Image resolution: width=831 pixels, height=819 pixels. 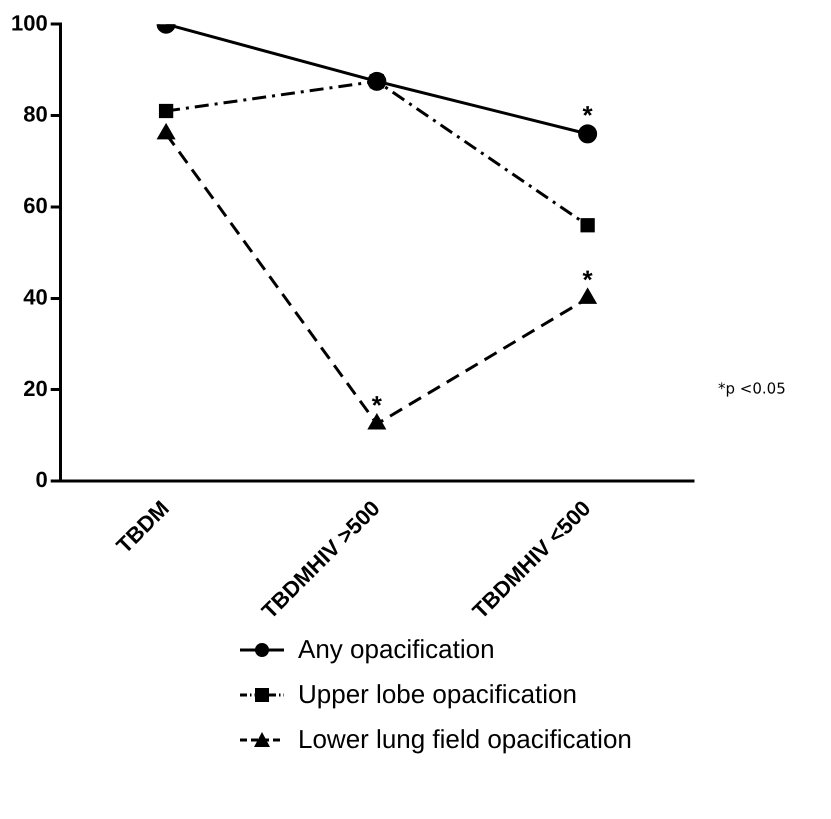 I want to click on y-tick-label: 80, so click(x=35, y=114).